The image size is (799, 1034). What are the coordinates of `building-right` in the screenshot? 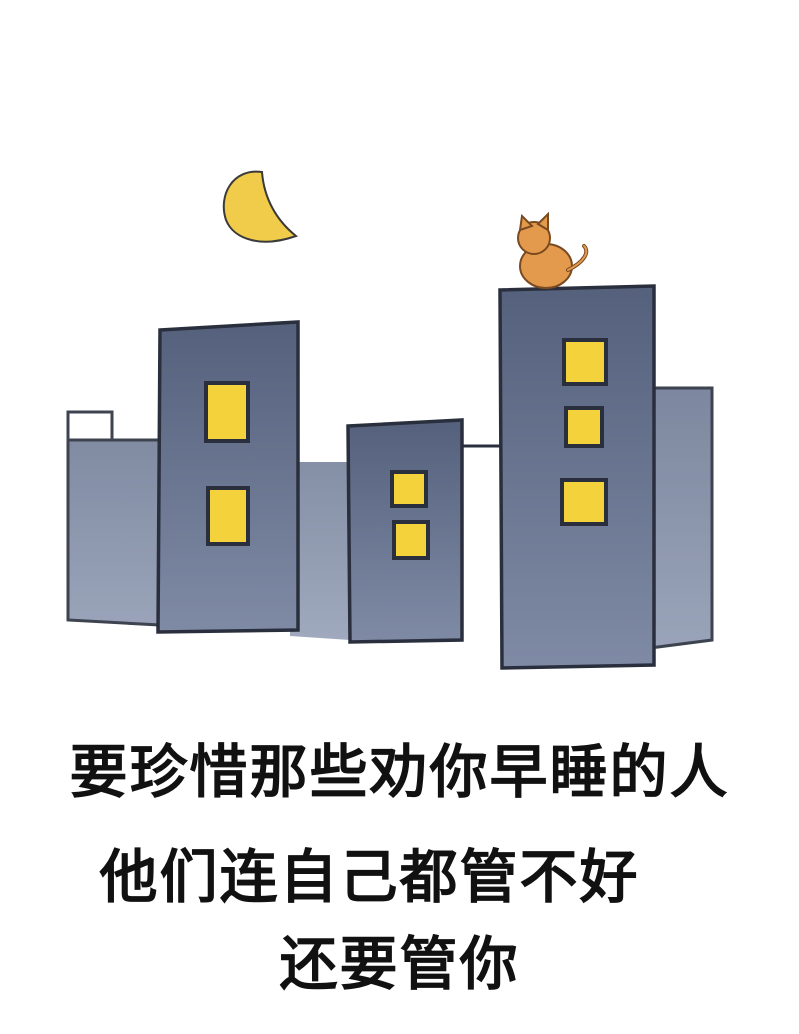 It's located at (577, 477).